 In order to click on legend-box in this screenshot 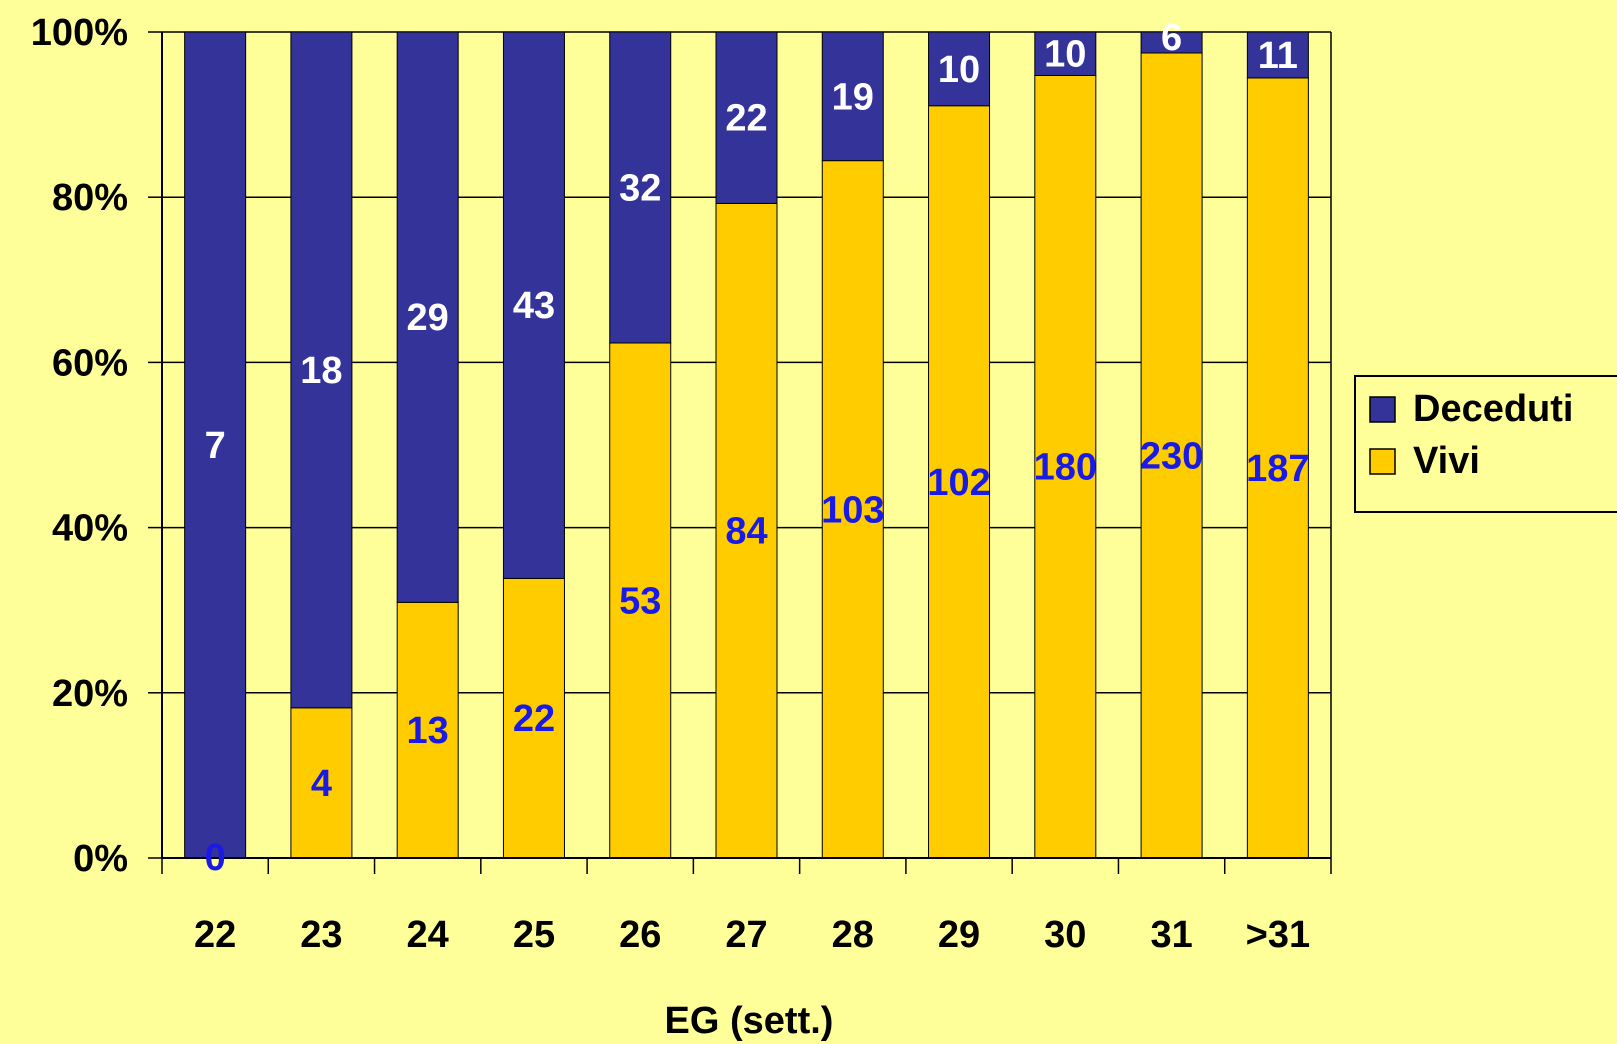, I will do `click(1485, 444)`.